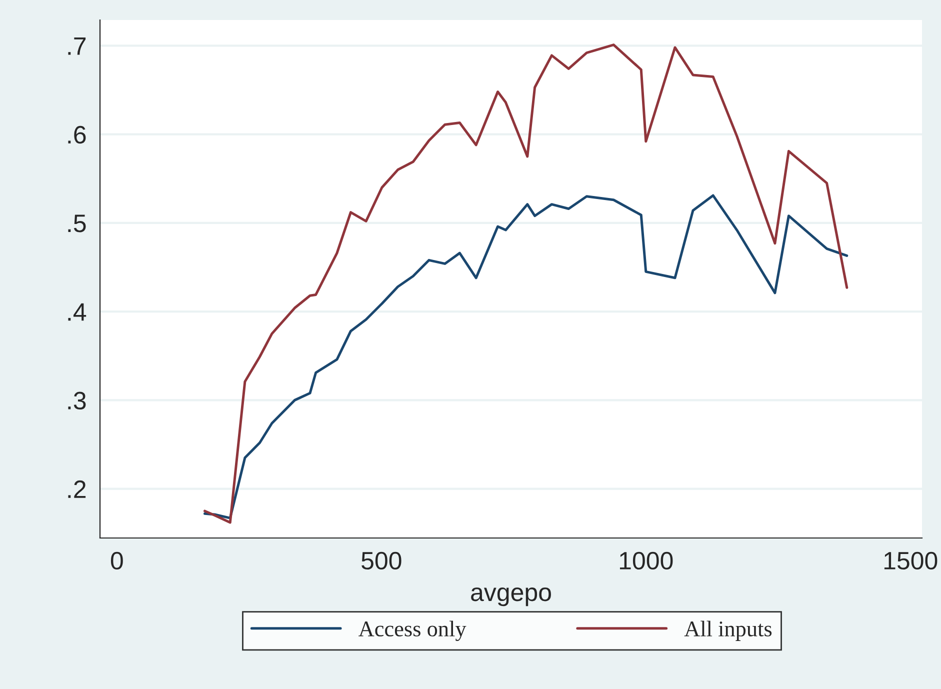 This screenshot has width=941, height=689. Describe the element at coordinates (646, 561) in the screenshot. I see `x-tick-label: 1000` at that location.